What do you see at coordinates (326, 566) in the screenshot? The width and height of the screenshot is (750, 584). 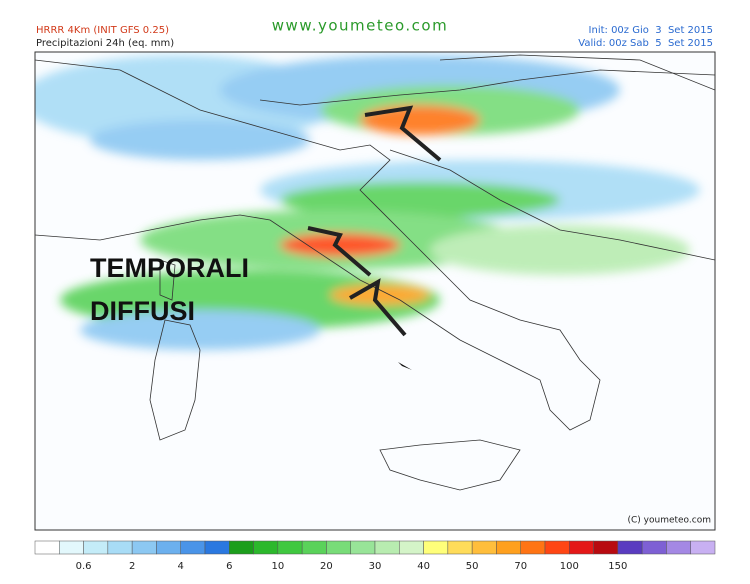 I see `colorbar-label: 20` at bounding box center [326, 566].